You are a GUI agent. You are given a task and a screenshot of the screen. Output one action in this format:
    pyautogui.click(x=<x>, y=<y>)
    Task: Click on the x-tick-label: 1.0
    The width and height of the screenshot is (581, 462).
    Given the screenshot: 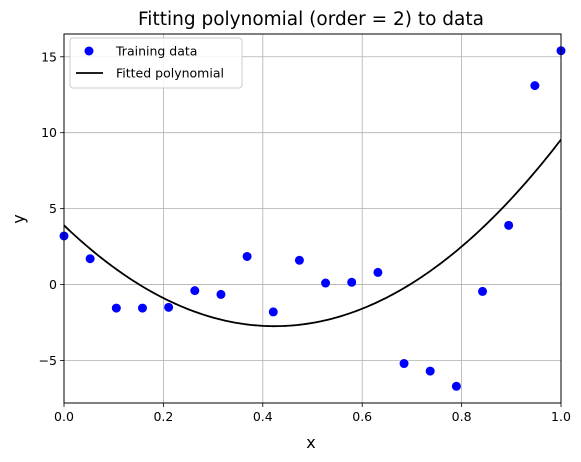 What is the action you would take?
    pyautogui.click(x=561, y=416)
    